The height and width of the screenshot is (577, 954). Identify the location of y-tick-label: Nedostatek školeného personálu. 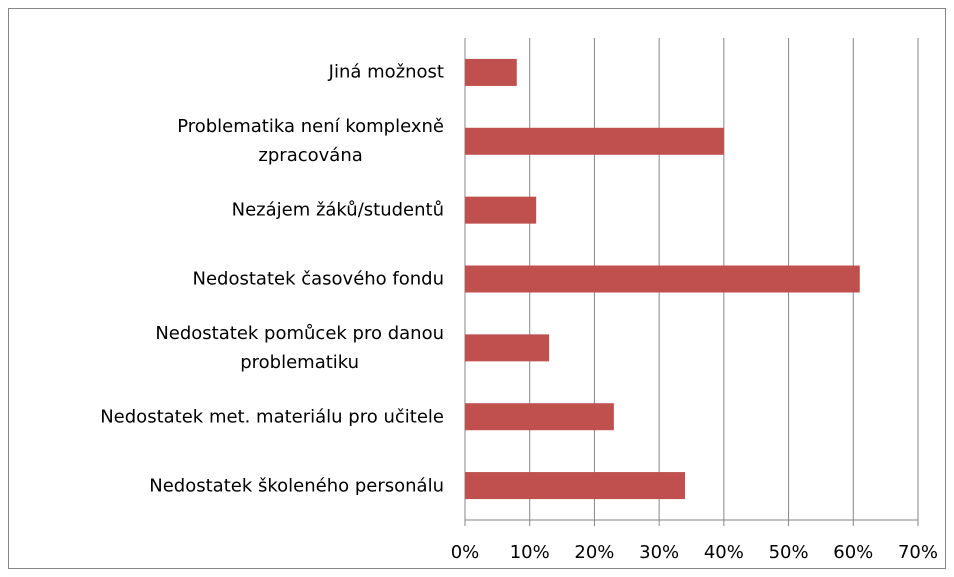
(296, 486).